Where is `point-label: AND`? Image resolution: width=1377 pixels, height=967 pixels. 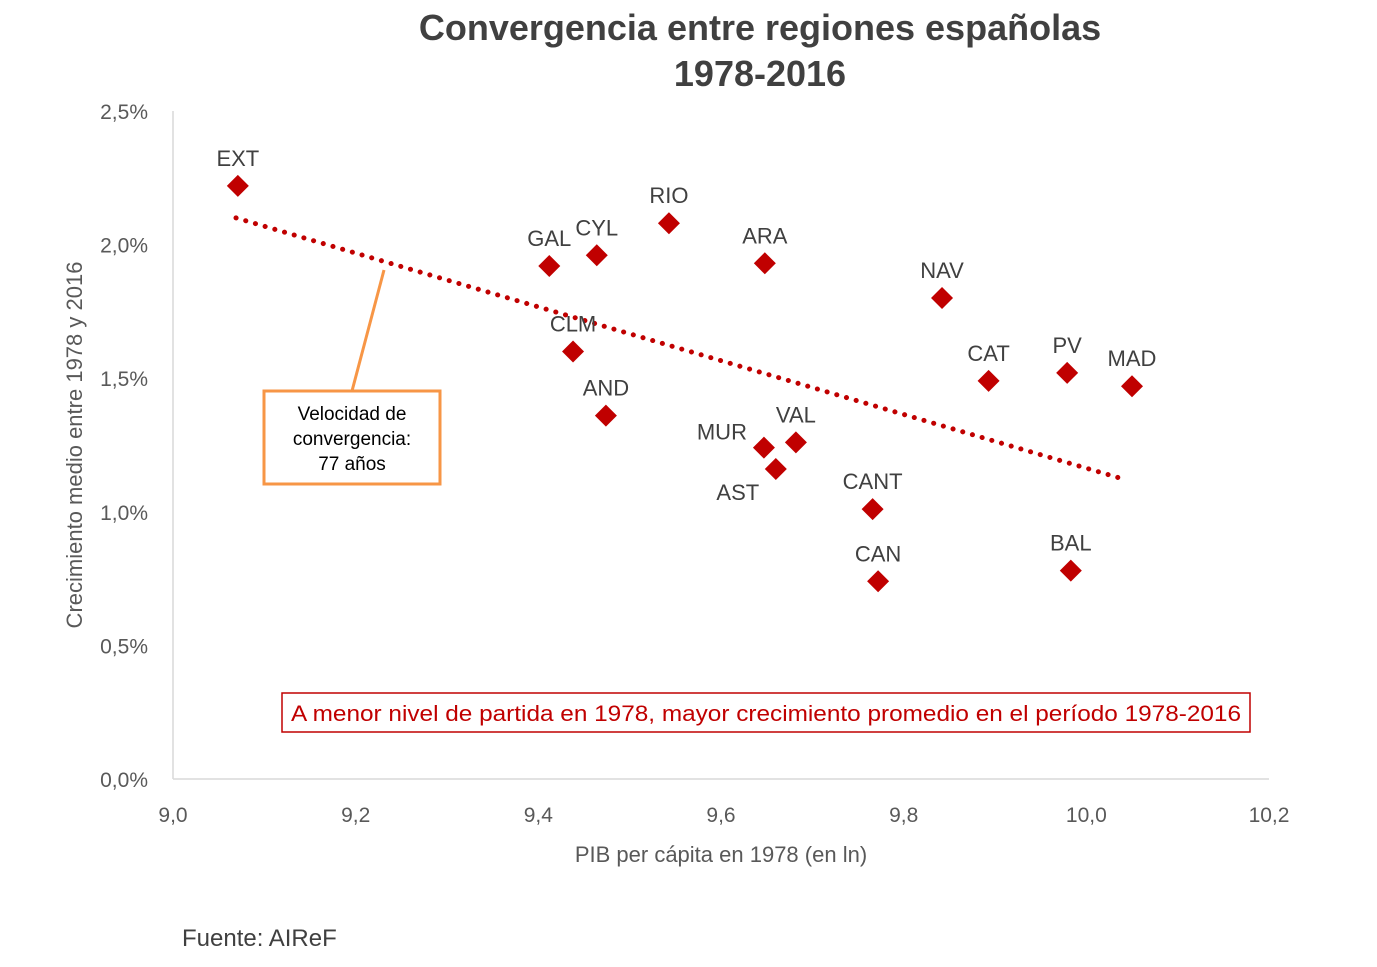
point-label: AND is located at coordinates (606, 388).